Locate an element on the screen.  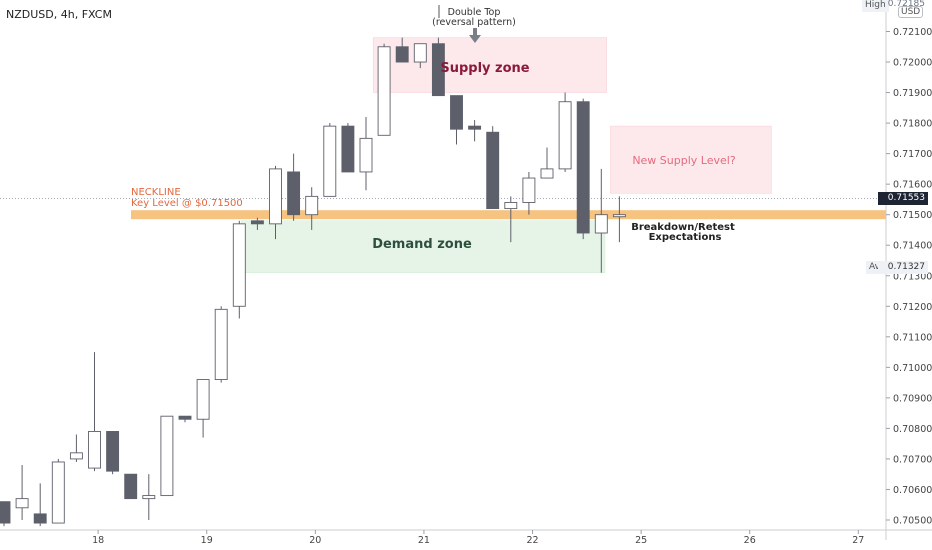
y-tick-label: 0.71800 is located at coordinates (912, 124).